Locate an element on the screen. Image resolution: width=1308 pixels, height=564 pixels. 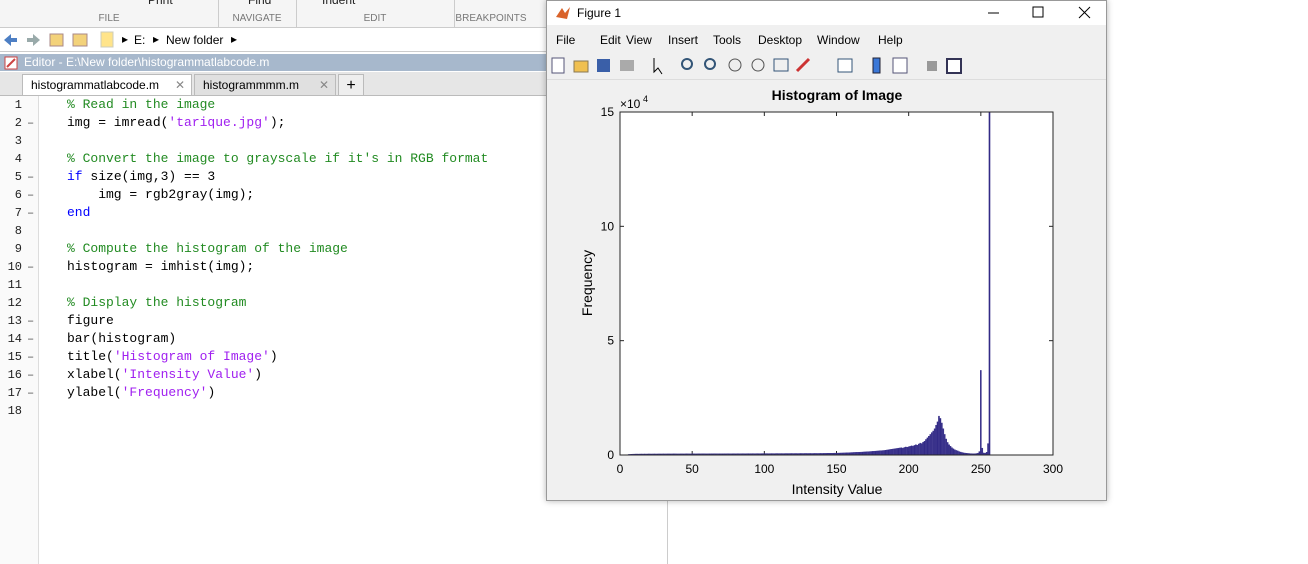
line-number: 4 is located at coordinates (18, 159).